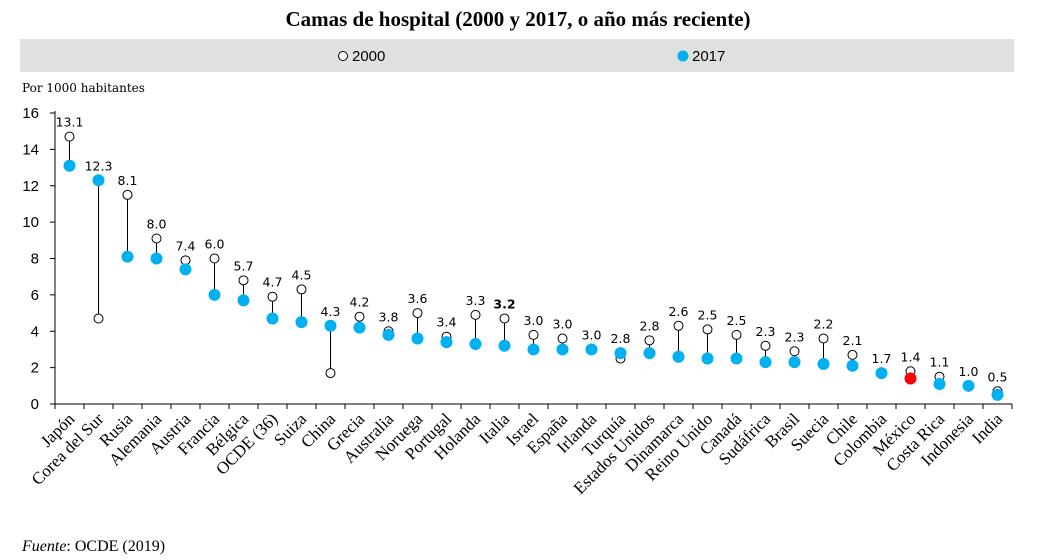  What do you see at coordinates (504, 304) in the screenshot?
I see `data-label: 3.2` at bounding box center [504, 304].